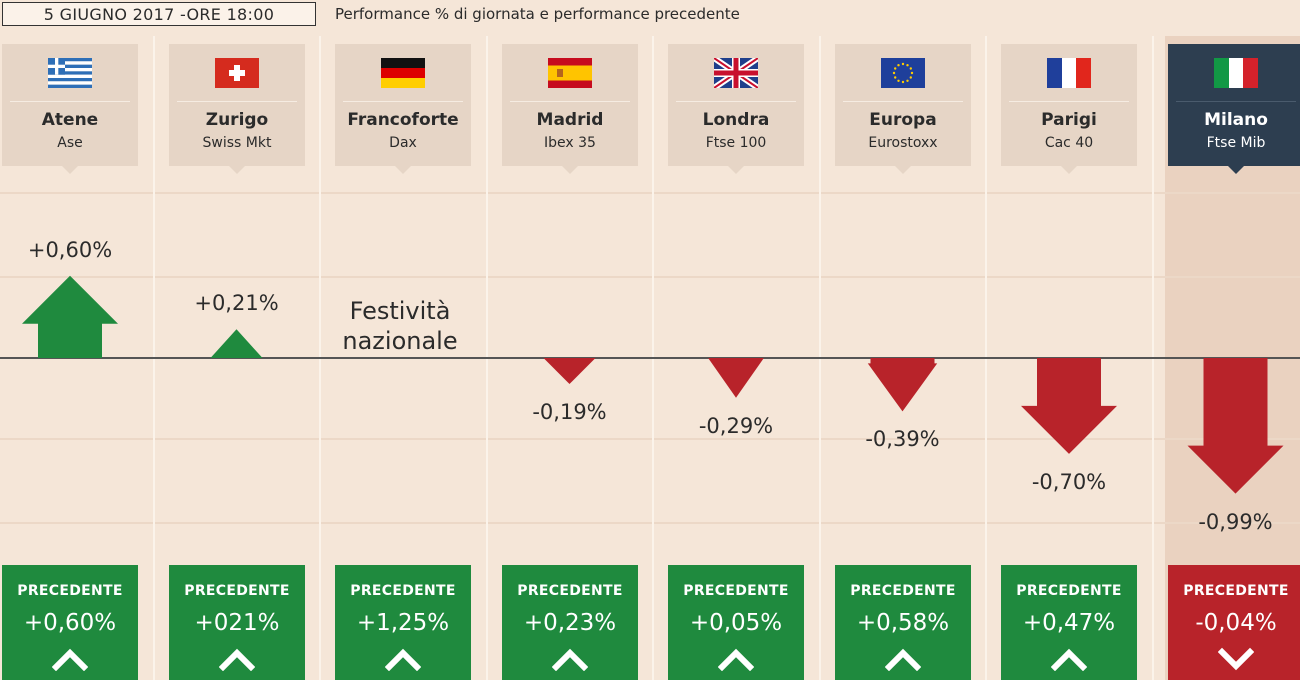 The image size is (1300, 680). Describe the element at coordinates (70, 143) in the screenshot. I see `market-index: Ase` at that location.